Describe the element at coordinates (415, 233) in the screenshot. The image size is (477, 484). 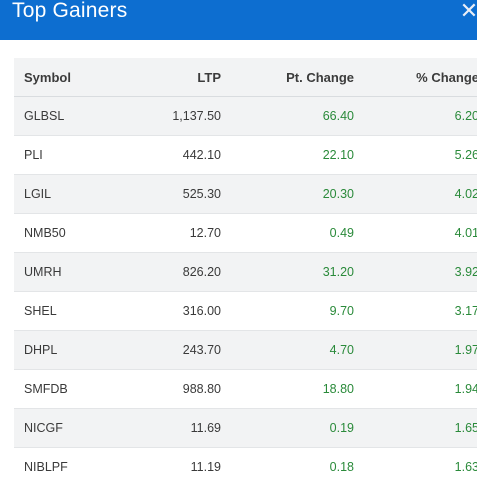
I see `cell-pct-change: 4.01` at that location.